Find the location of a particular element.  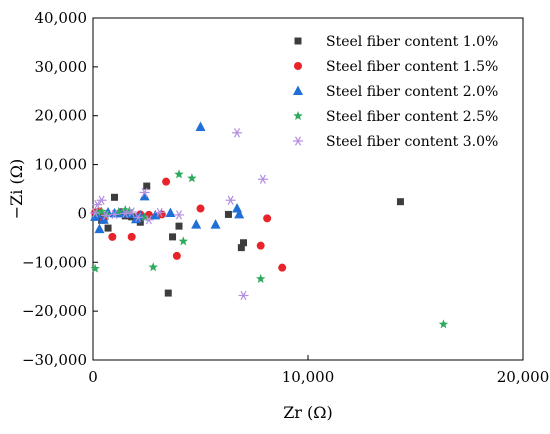

legend-item: Steel fiber content 1.5% is located at coordinates (396, 67).